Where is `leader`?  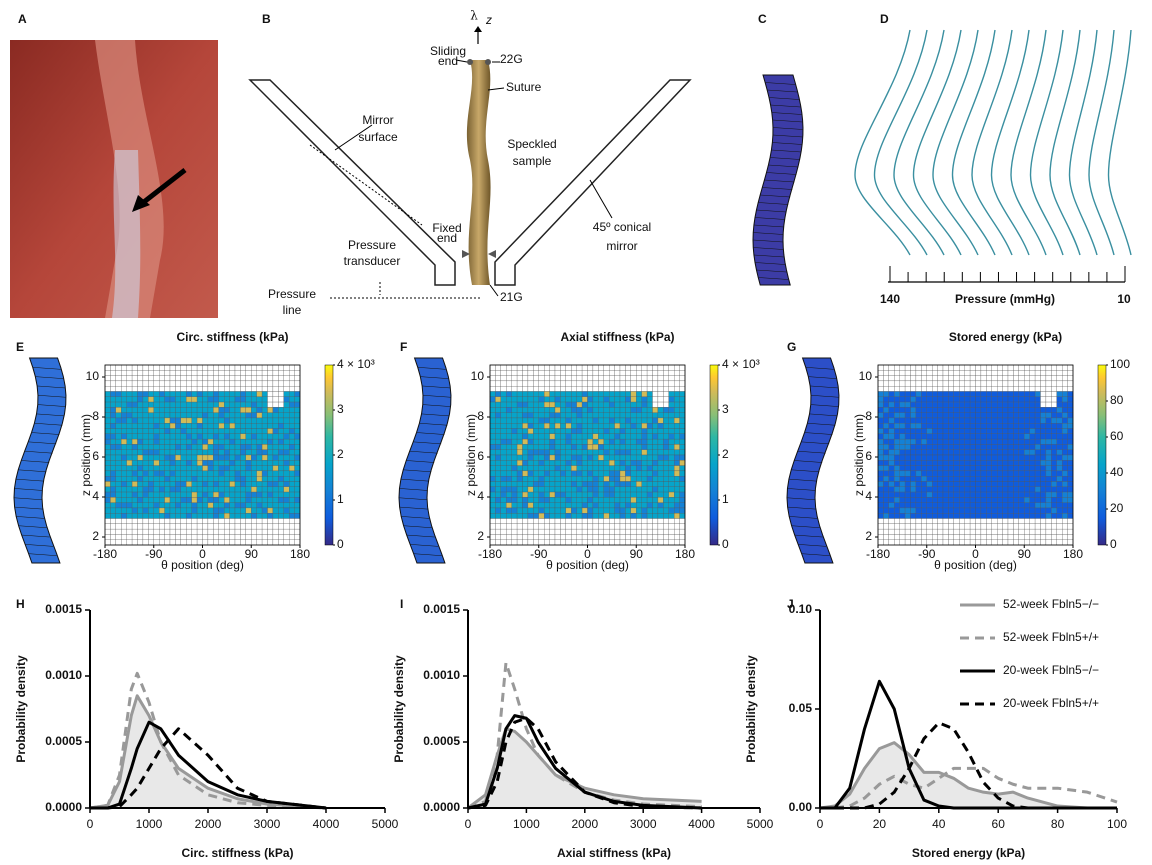 leader is located at coordinates (494, 290).